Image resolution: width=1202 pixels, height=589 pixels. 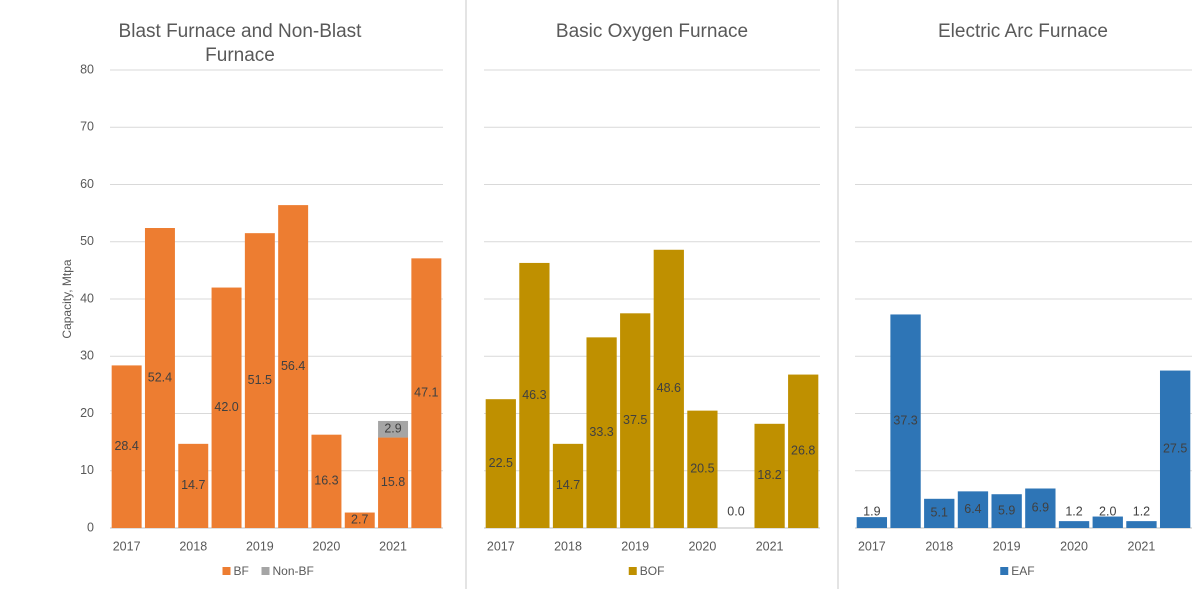 I want to click on data-label: 0.0, so click(x=735, y=511).